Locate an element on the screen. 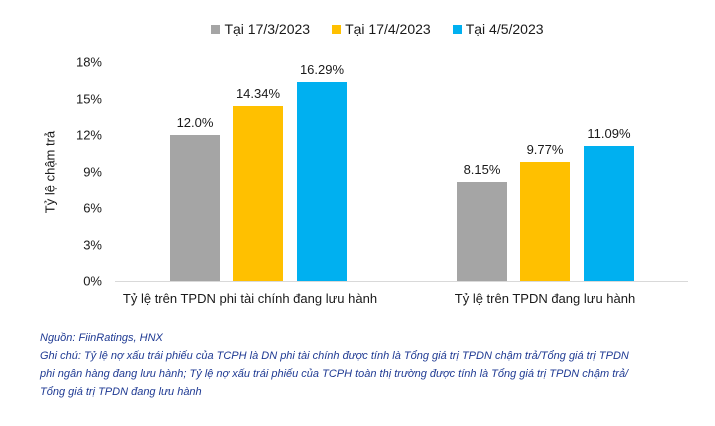 The width and height of the screenshot is (715, 426). legend-item-4-5-2023: Tại 4/5/2023 is located at coordinates (498, 29).